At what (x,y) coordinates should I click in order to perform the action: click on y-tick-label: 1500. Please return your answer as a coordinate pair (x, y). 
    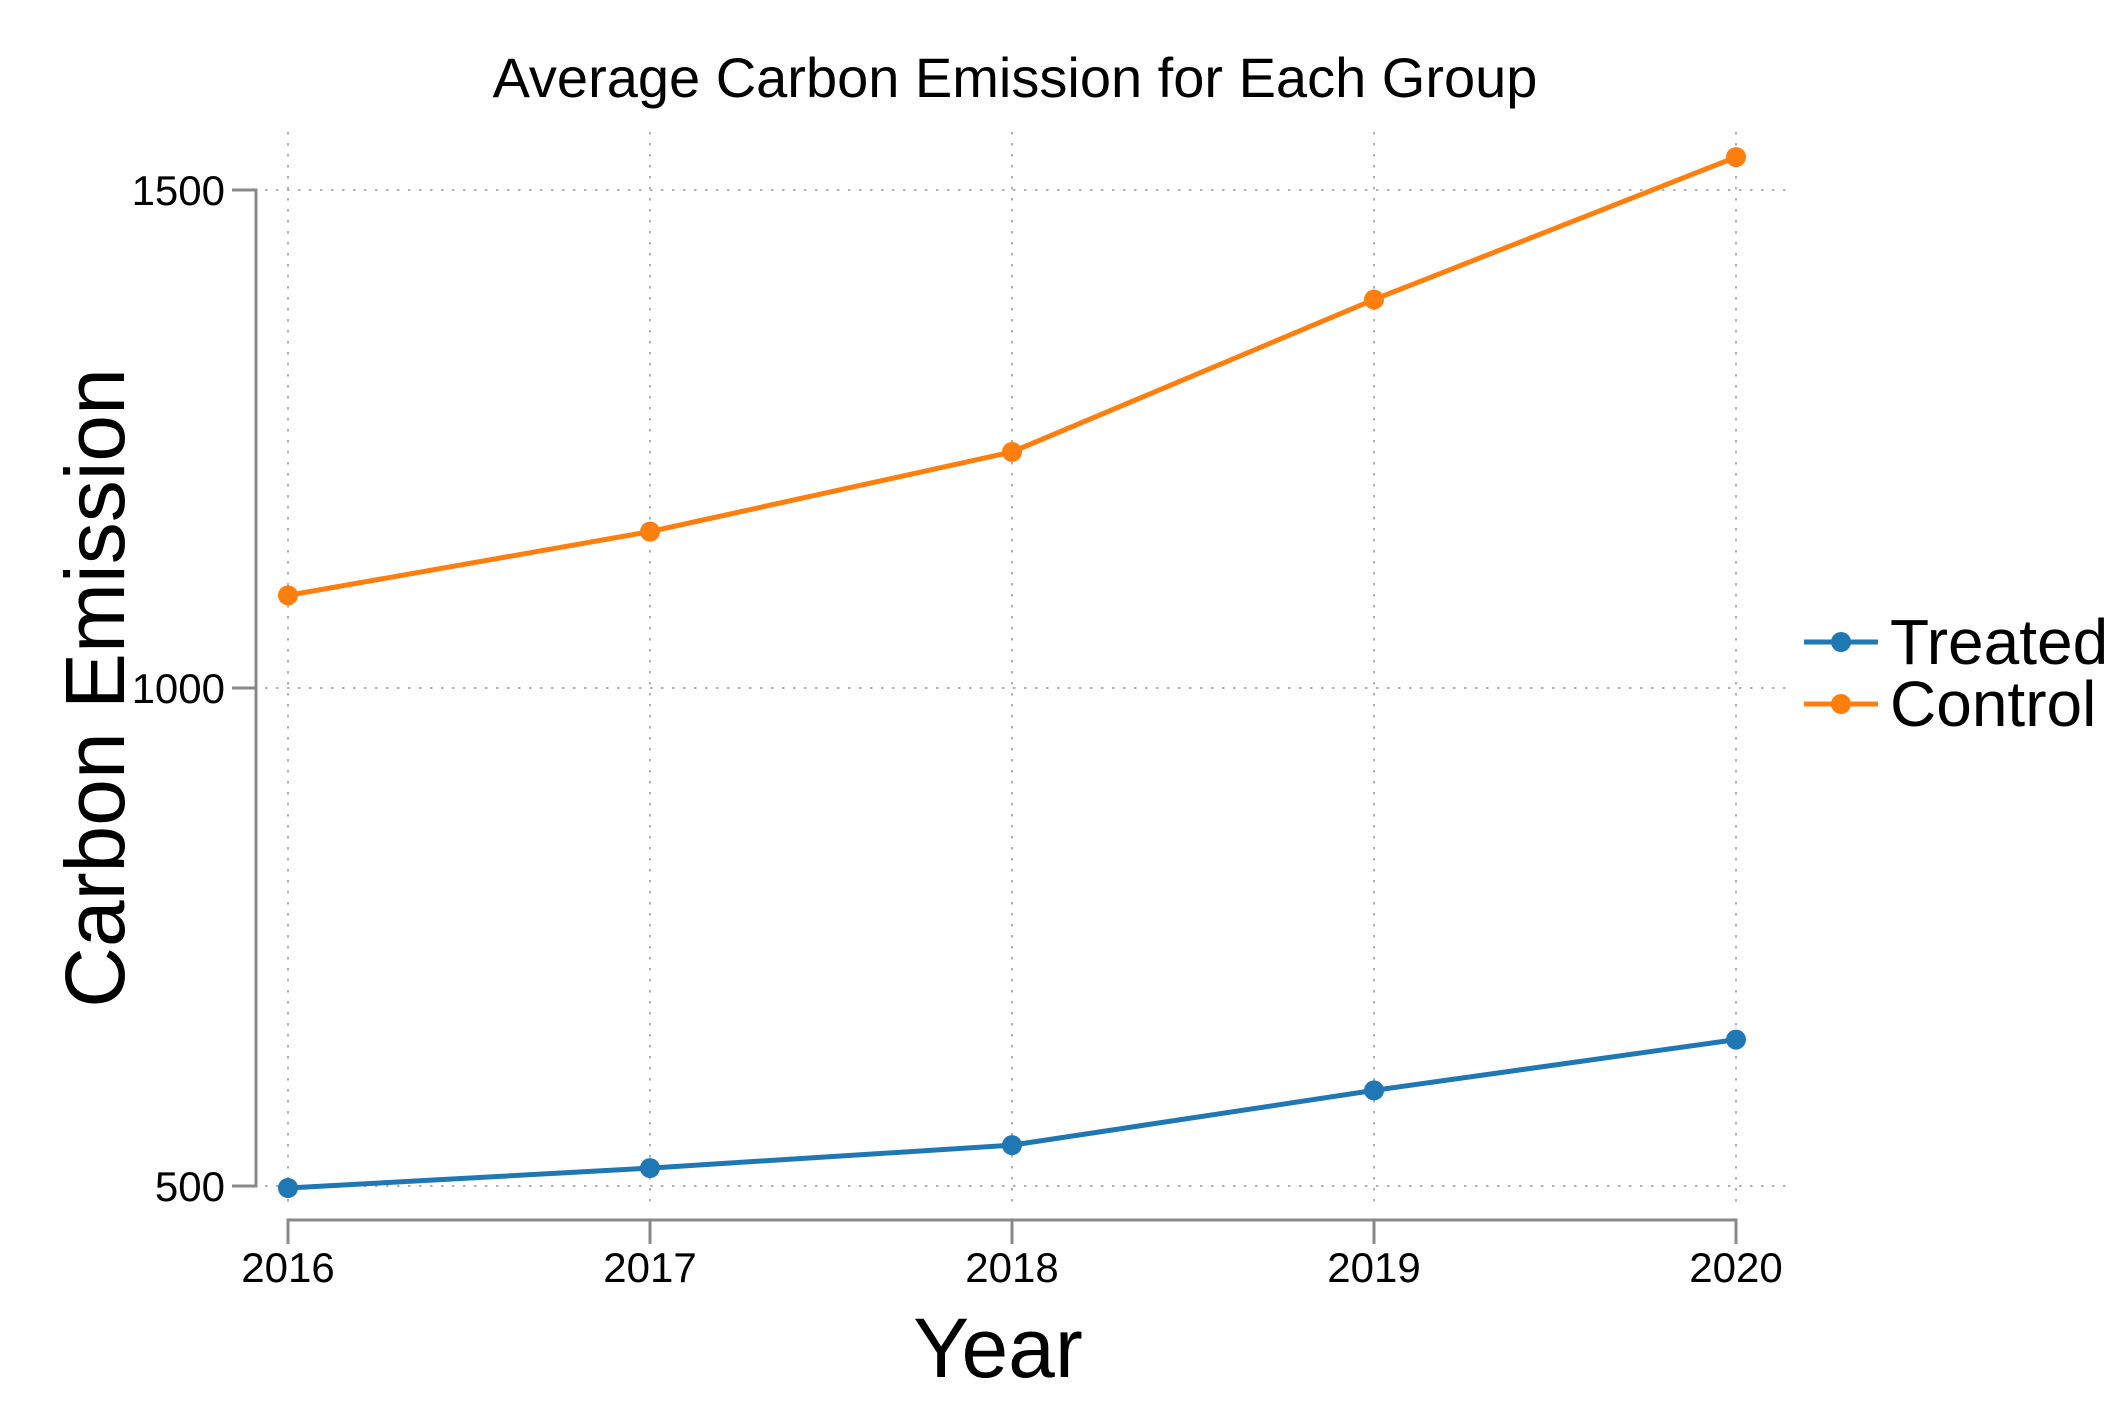
    Looking at the image, I should click on (178, 190).